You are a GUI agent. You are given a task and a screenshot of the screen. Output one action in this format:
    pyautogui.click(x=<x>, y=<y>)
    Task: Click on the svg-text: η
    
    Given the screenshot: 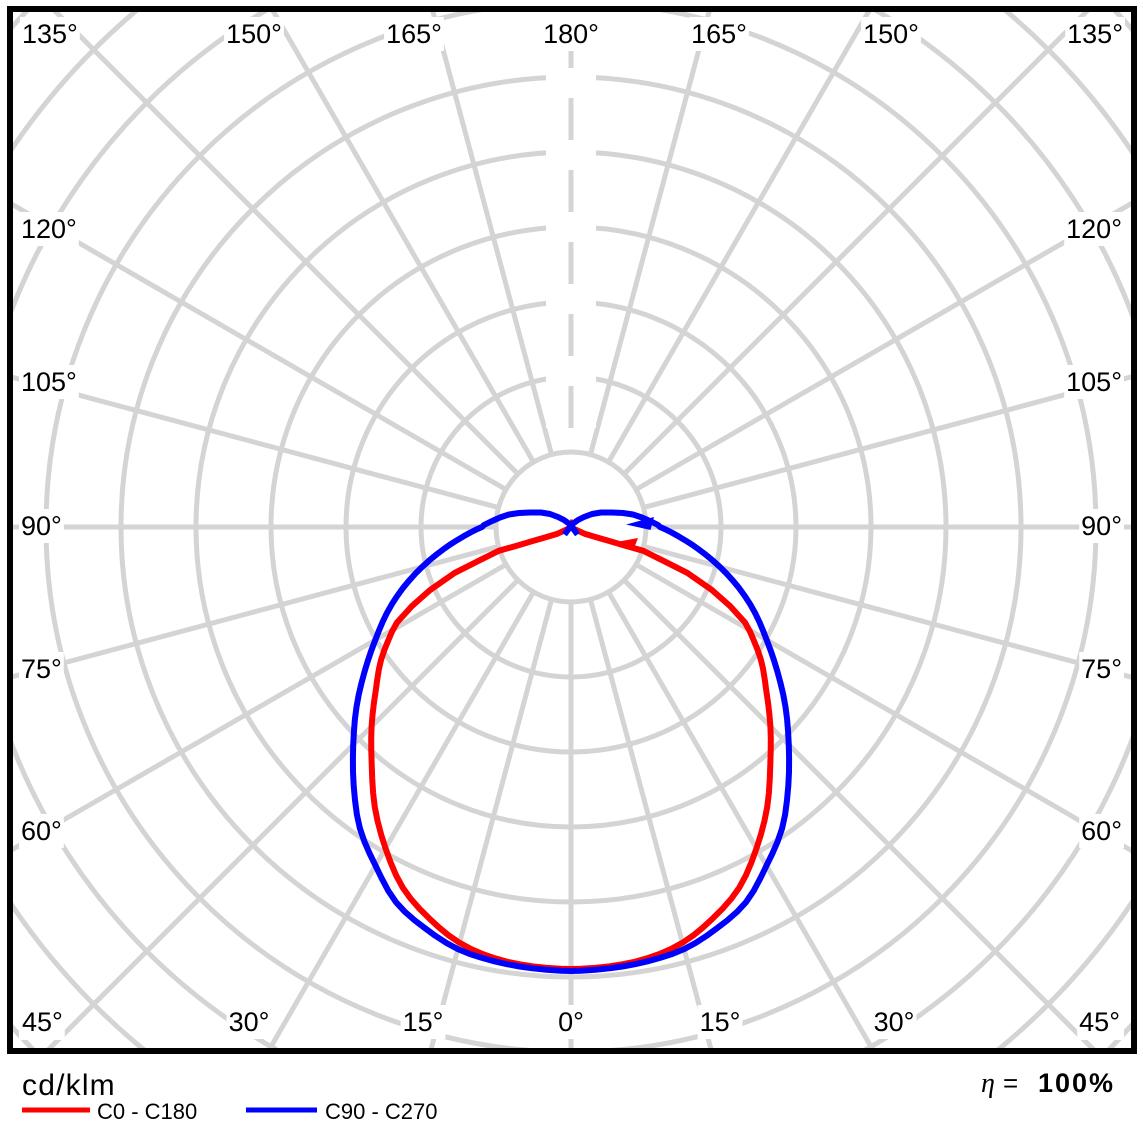 What is the action you would take?
    pyautogui.click(x=988, y=1083)
    